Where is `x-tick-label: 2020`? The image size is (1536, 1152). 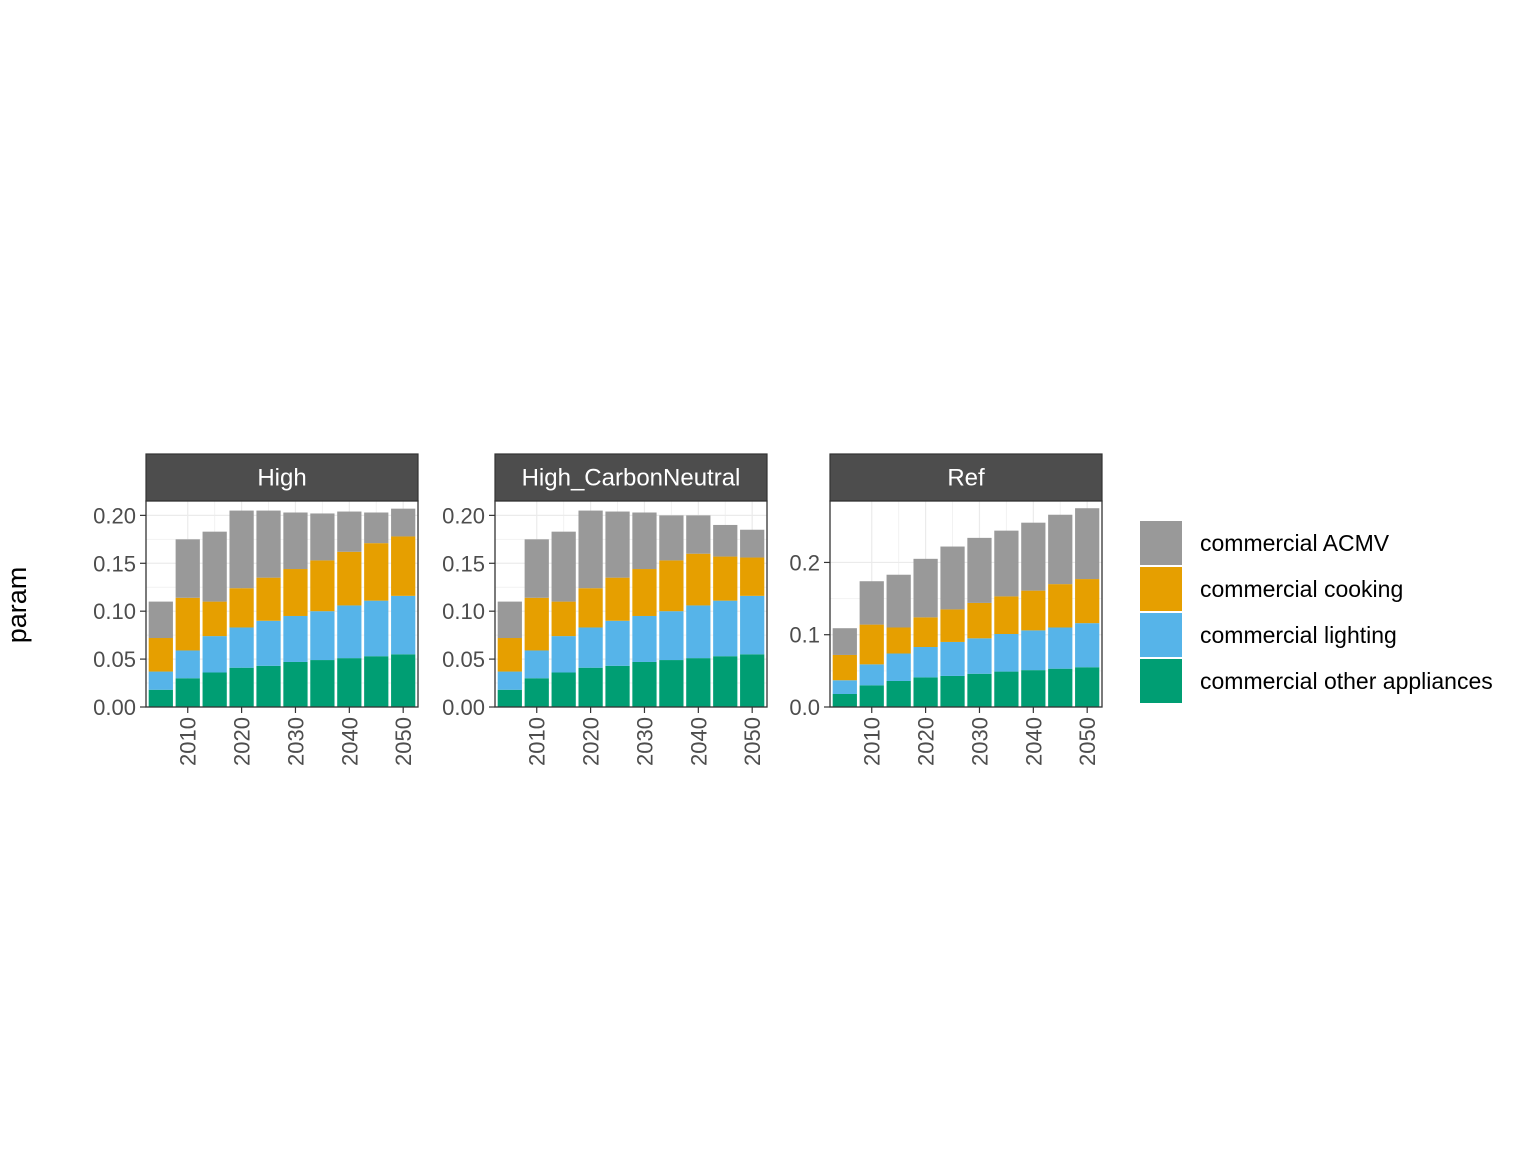
x-tick-label: 2020 is located at coordinates (591, 741).